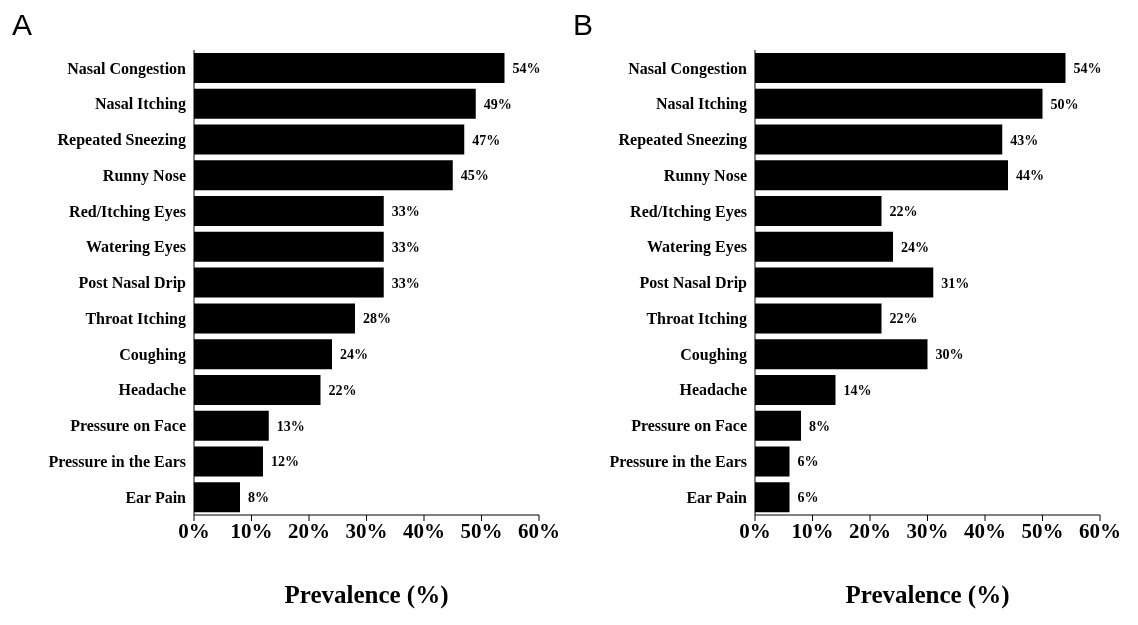 The image size is (1138, 625). I want to click on data-label: 49%, so click(497, 104).